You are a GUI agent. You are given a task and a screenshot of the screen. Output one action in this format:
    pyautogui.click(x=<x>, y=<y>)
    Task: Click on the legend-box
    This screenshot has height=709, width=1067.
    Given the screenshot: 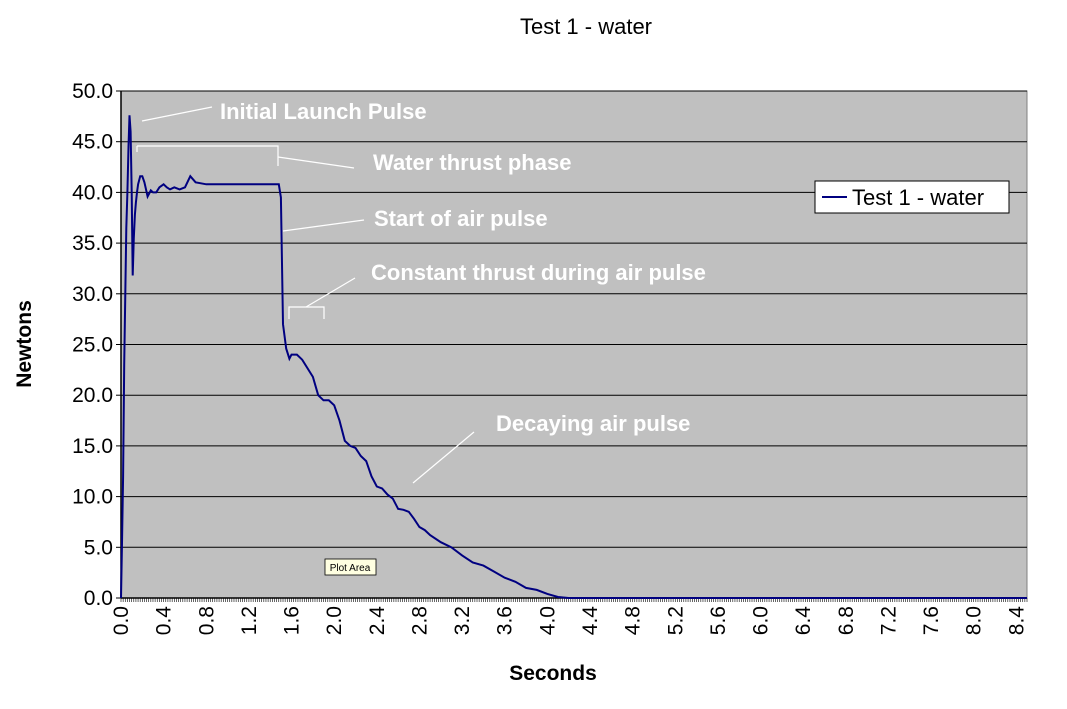 What is the action you would take?
    pyautogui.click(x=912, y=197)
    